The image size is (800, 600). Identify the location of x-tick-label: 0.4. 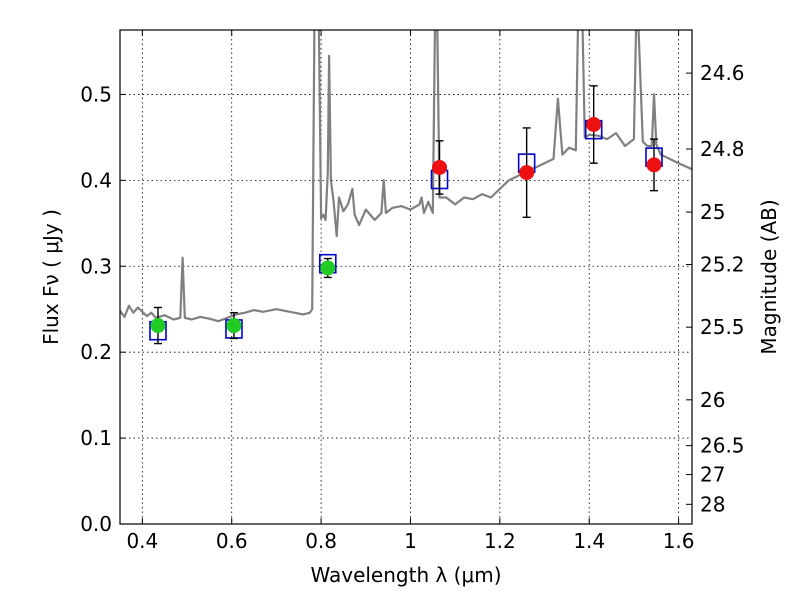
(142, 541).